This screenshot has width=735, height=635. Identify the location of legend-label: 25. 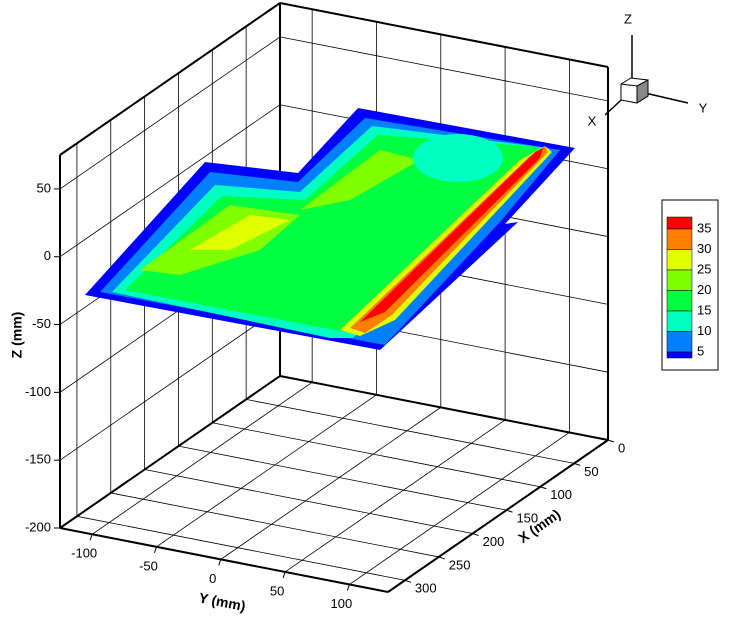
(704, 268).